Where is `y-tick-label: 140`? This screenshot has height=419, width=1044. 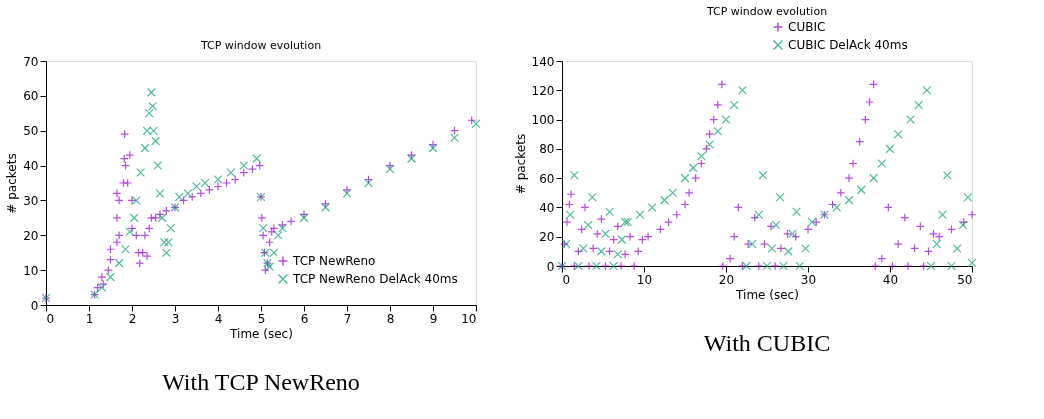
y-tick-label: 140 is located at coordinates (543, 61).